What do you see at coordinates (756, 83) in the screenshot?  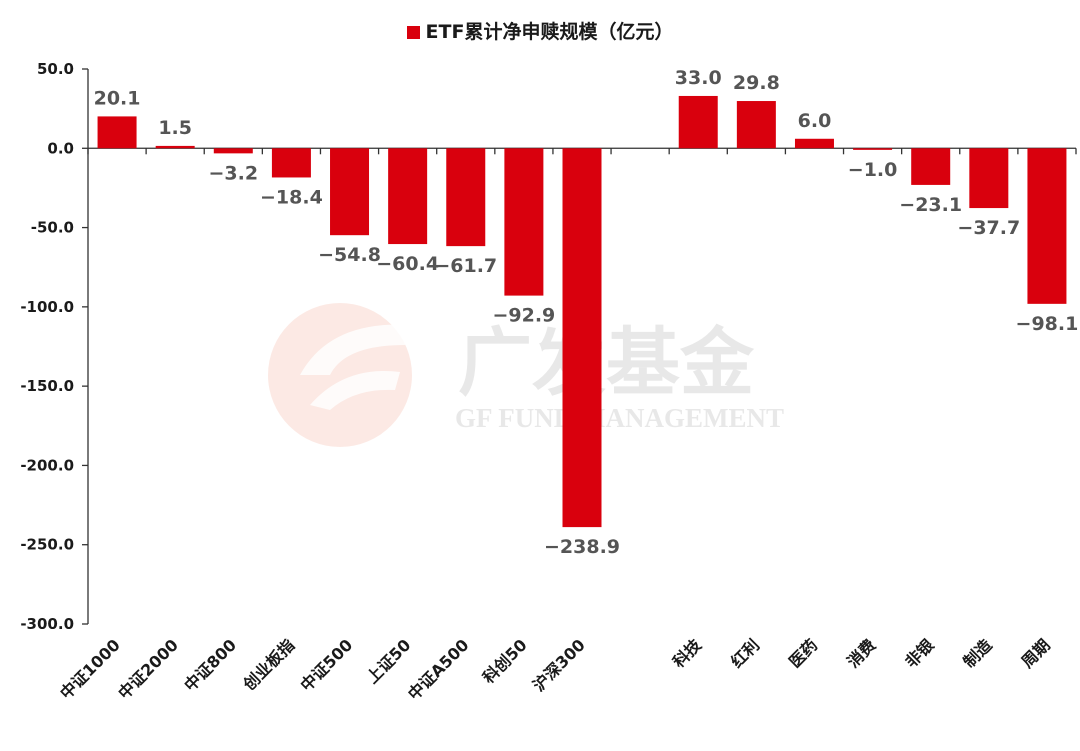 I see `data-label: 29.8` at bounding box center [756, 83].